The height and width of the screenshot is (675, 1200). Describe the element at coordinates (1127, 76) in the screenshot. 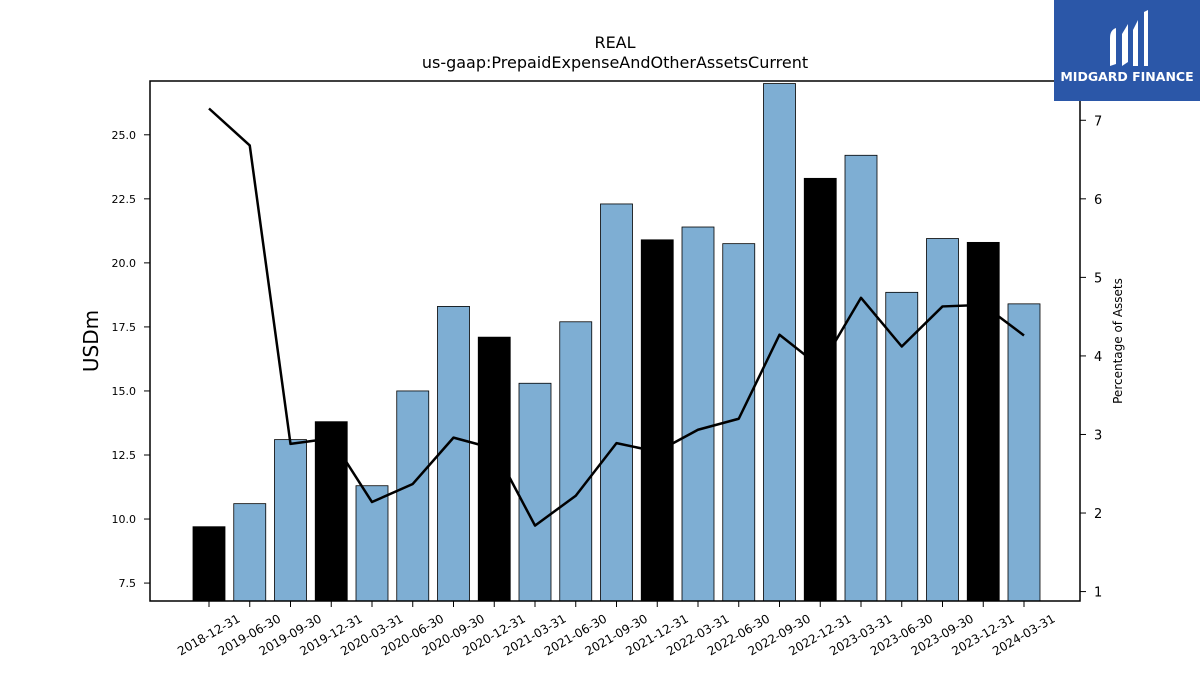

I see `logo-text: MIDGARD FINANCE` at that location.